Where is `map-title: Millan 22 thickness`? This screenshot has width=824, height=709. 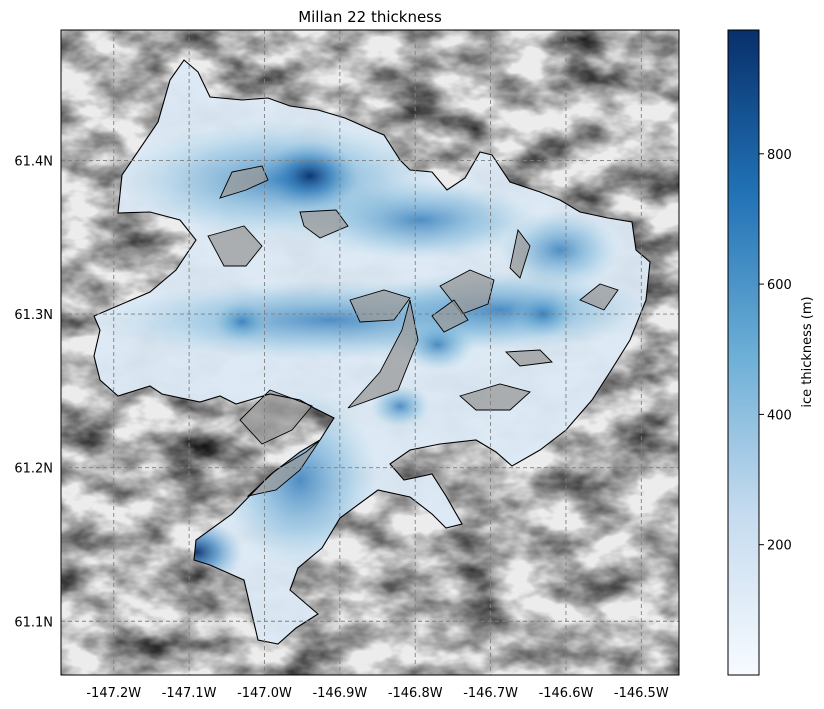 map-title: Millan 22 thickness is located at coordinates (370, 17).